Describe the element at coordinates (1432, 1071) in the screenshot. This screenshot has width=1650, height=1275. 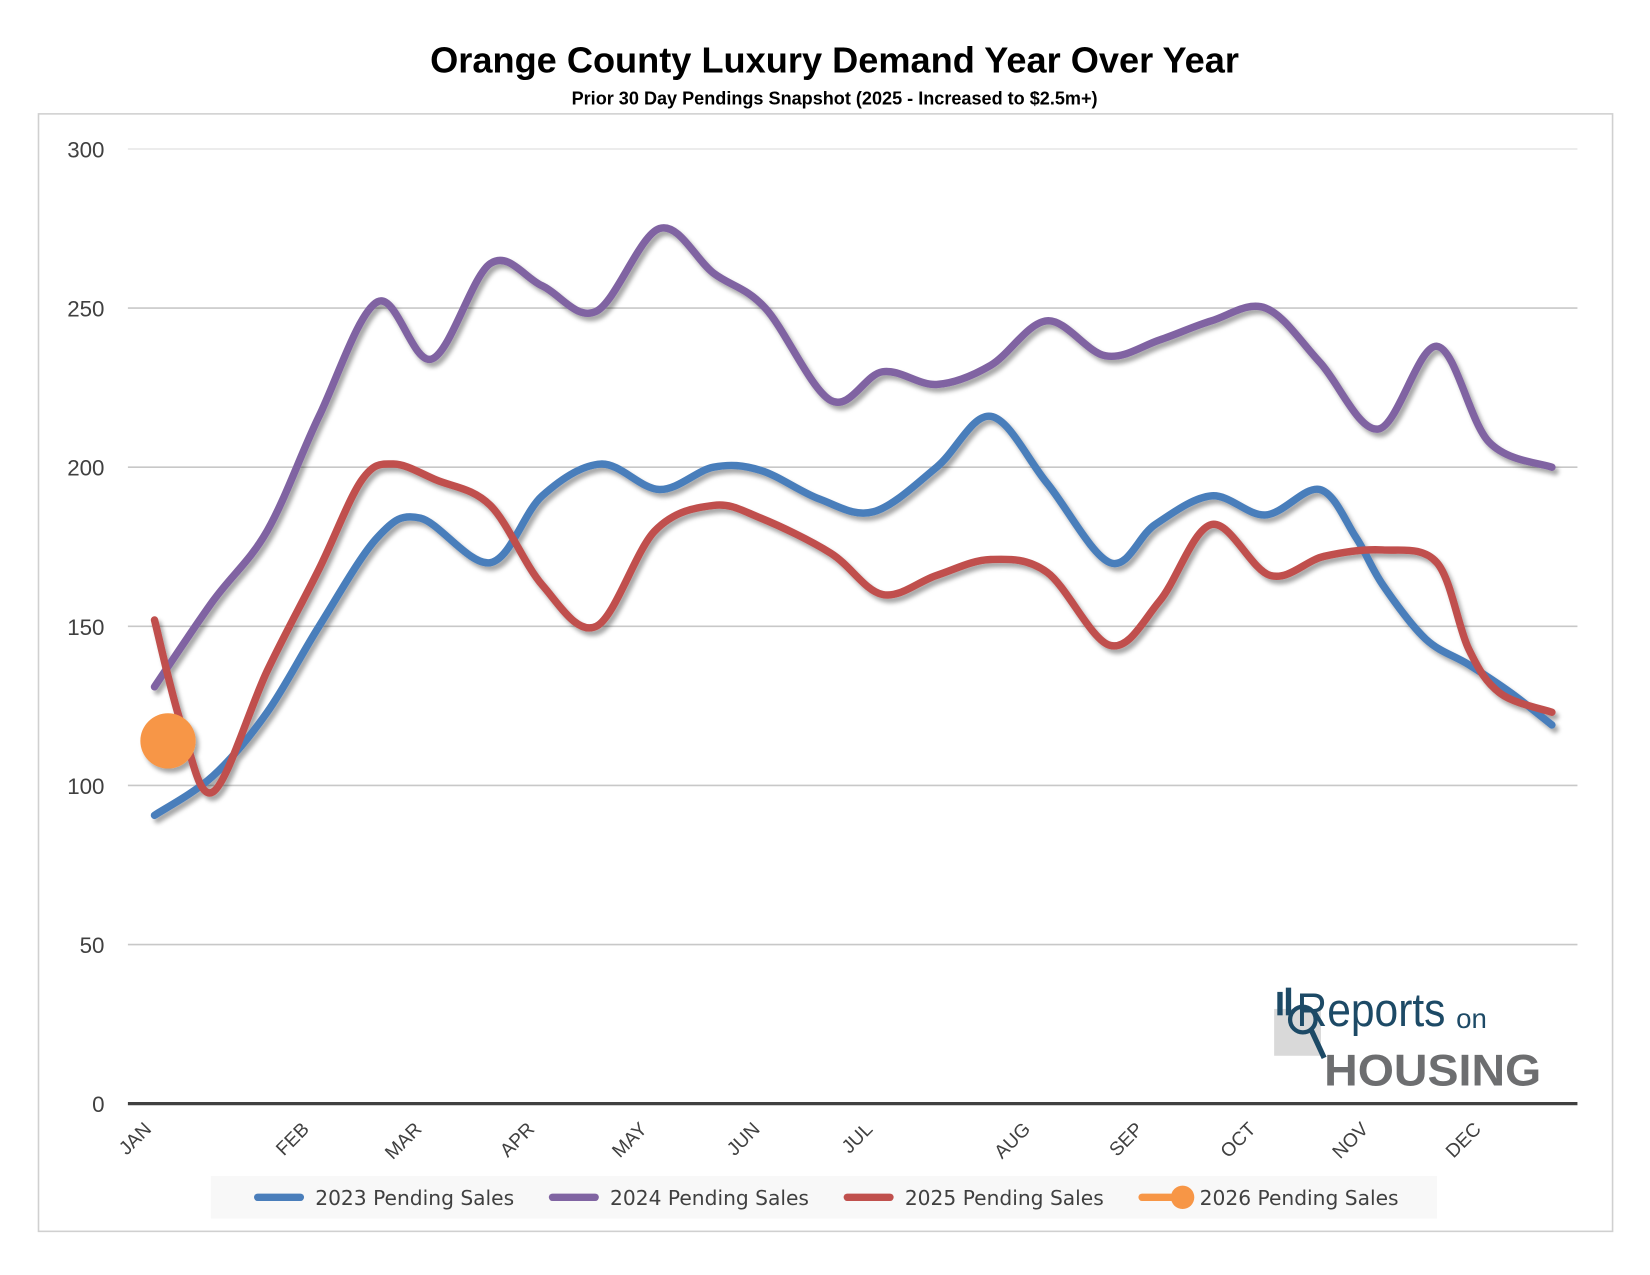
I see `svg-text: HOUSING` at that location.